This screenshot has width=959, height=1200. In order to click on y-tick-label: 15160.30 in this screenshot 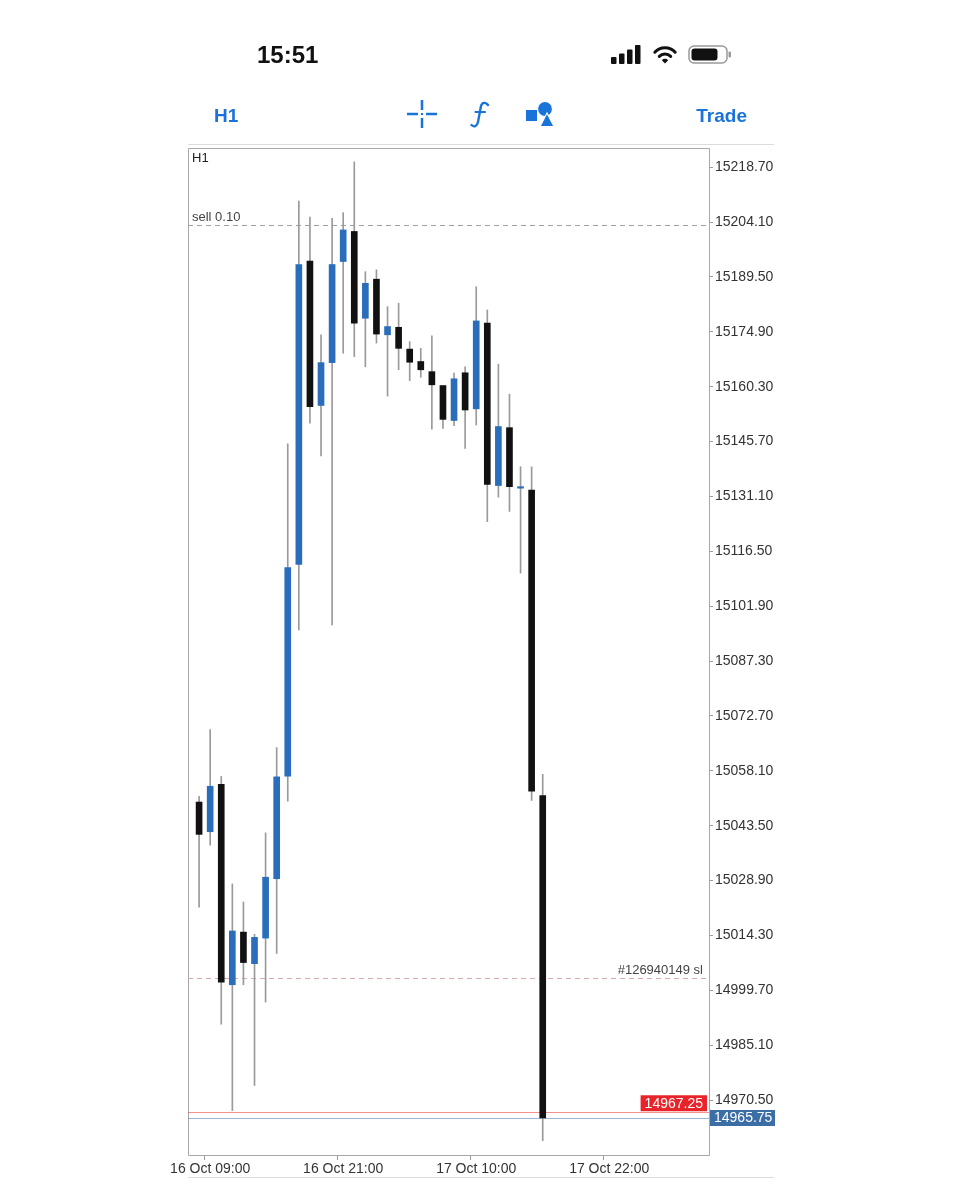, I will do `click(744, 385)`.